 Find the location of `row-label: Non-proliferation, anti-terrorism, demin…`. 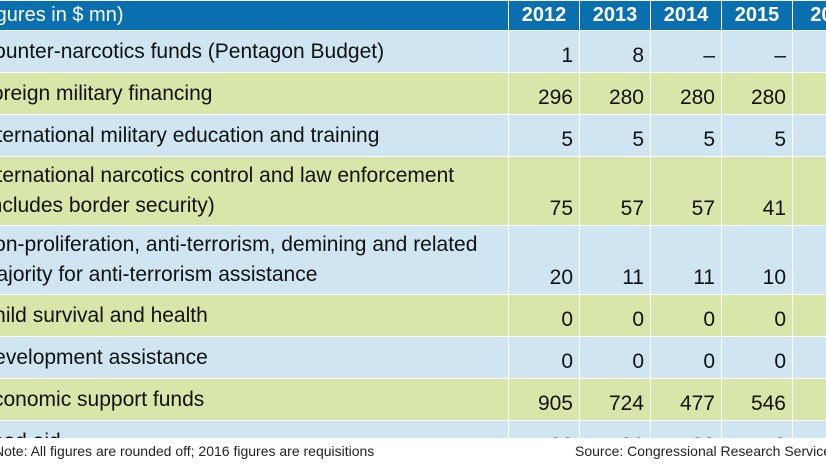

row-label: Non-proliferation, anti-terrorism, demin… is located at coordinates (254, 260).